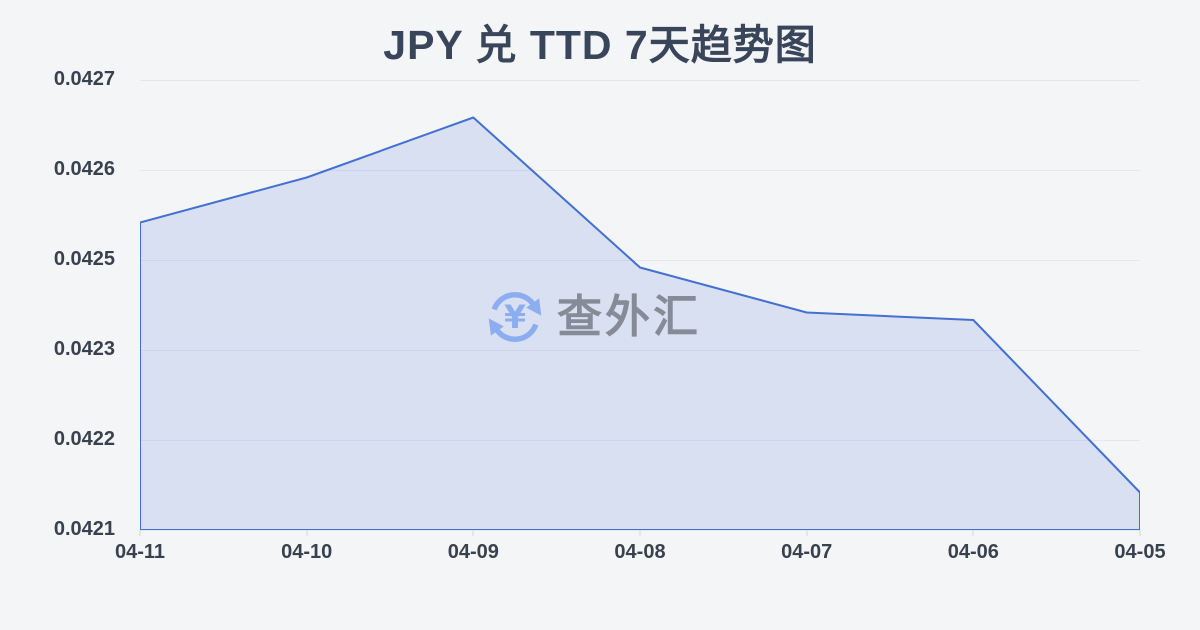 Image resolution: width=1200 pixels, height=630 pixels. I want to click on exchange-arrow-bottom-arc, so click(516, 332).